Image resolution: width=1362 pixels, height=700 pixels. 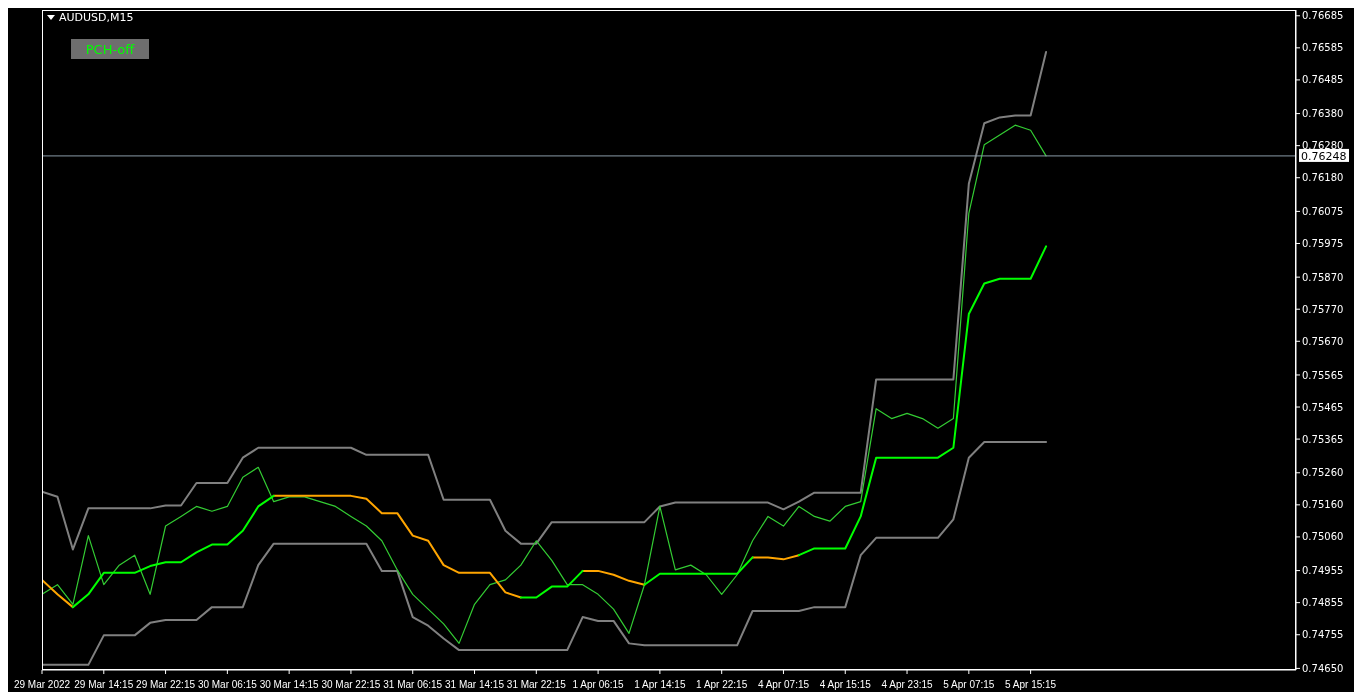 I want to click on y-tick-label: 0.75060, so click(x=1323, y=537).